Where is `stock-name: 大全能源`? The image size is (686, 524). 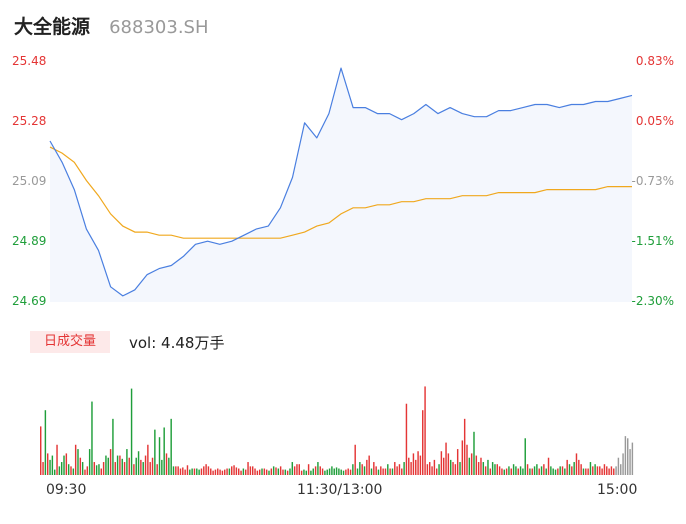 stock-name: 大全能源 is located at coordinates (52, 27).